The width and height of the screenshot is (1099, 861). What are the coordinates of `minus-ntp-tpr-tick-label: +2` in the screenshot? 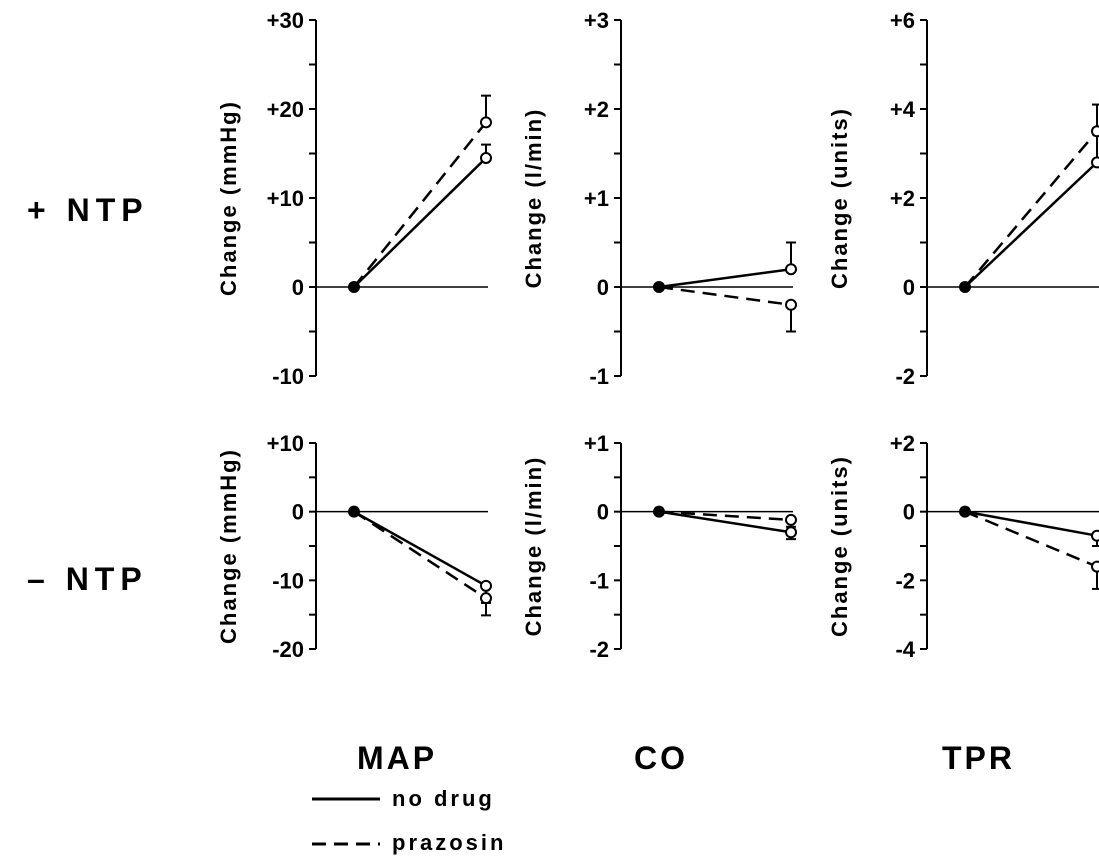 It's located at (902, 443).